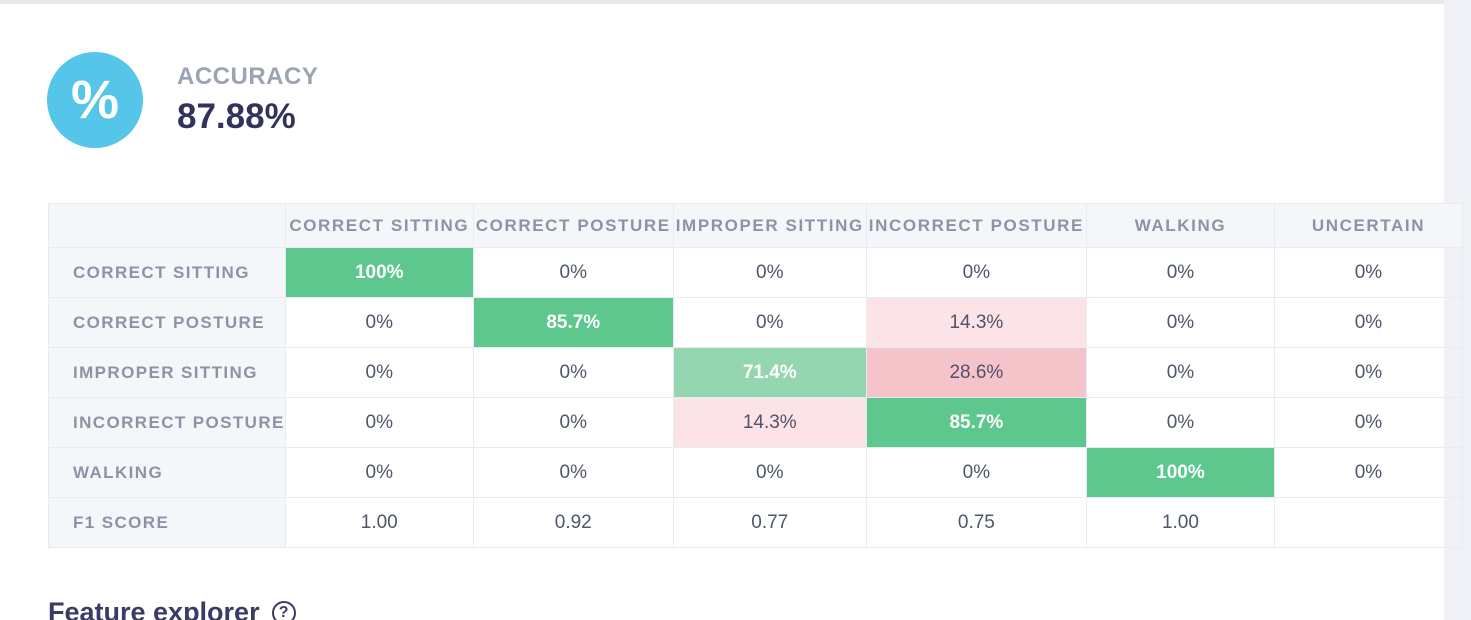 This screenshot has width=1471, height=620. Describe the element at coordinates (167, 225) in the screenshot. I see `matrix-corner-cell` at that location.